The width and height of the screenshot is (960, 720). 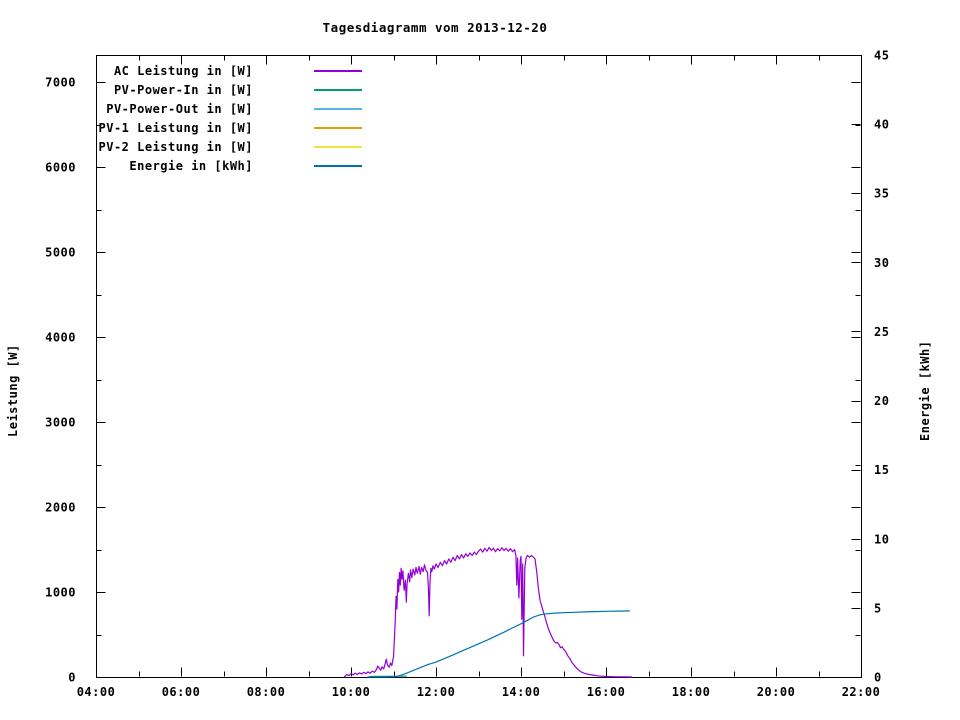 What do you see at coordinates (881, 125) in the screenshot?
I see `y2-tick-label: 40` at bounding box center [881, 125].